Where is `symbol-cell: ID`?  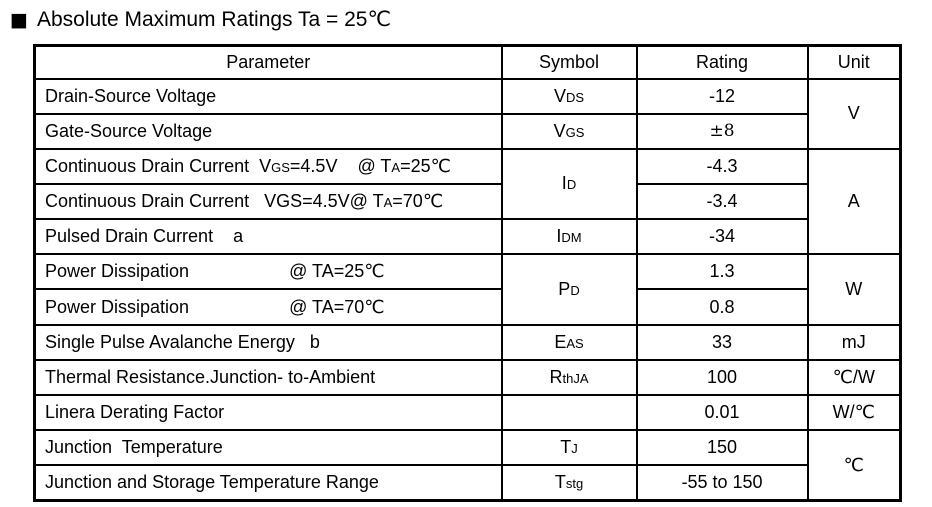 symbol-cell: ID is located at coordinates (569, 184).